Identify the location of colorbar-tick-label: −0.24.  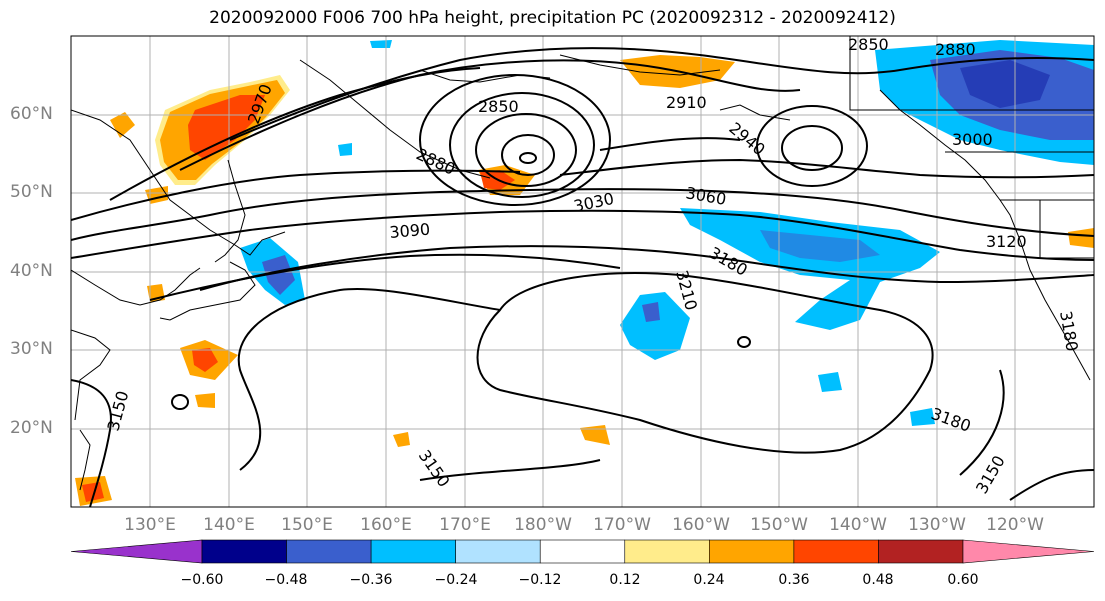
(456, 580).